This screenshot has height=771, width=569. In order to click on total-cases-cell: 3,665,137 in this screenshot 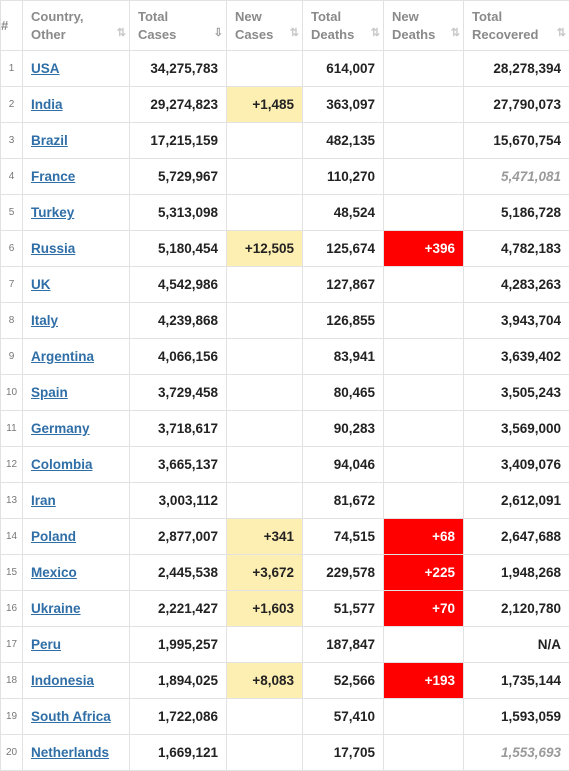, I will do `click(178, 465)`.